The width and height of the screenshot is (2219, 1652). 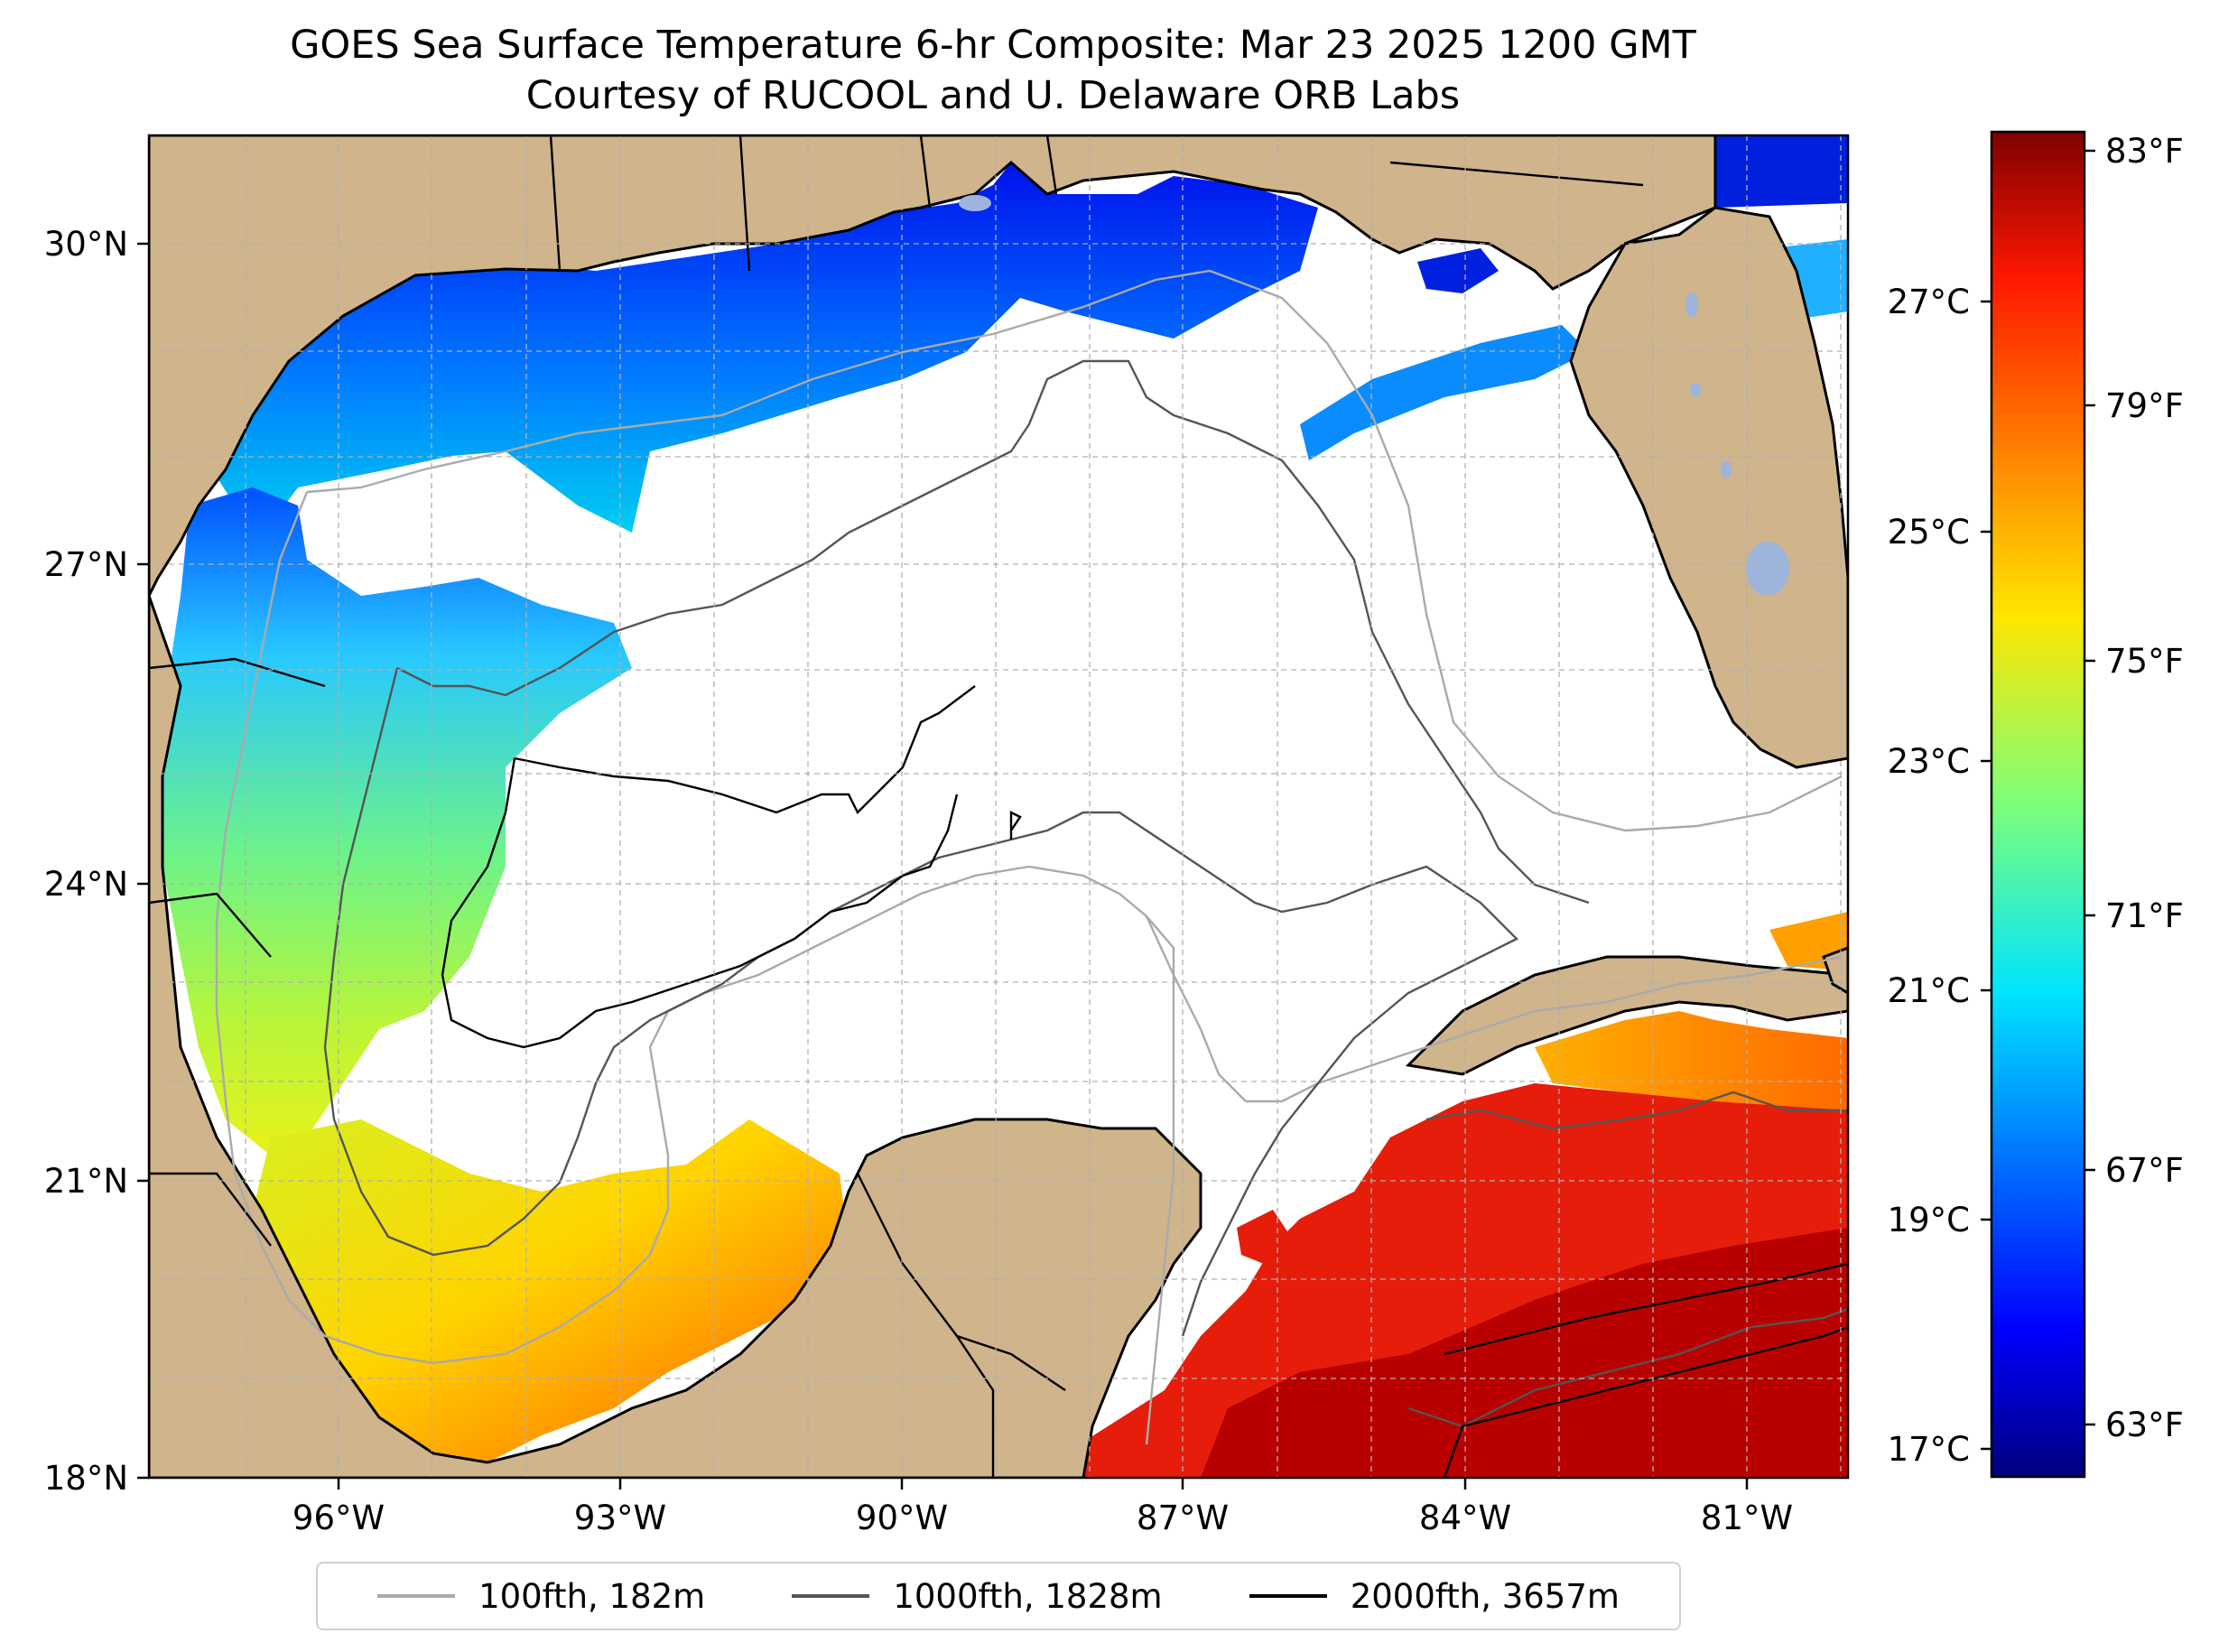 What do you see at coordinates (416, 1596) in the screenshot?
I see `legend-line-100fth` at bounding box center [416, 1596].